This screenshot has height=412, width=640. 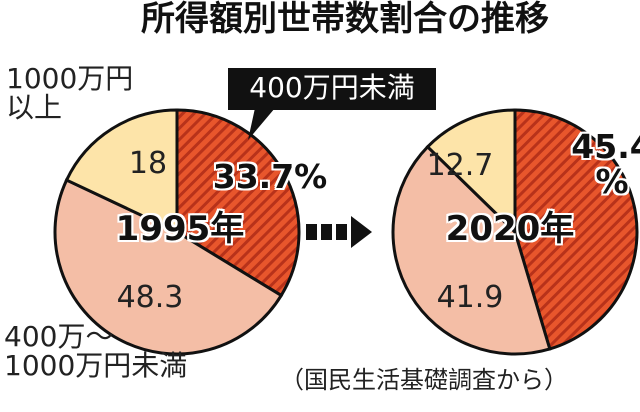 What do you see at coordinates (460, 165) in the screenshot?
I see `value-label: 12.7` at bounding box center [460, 165].